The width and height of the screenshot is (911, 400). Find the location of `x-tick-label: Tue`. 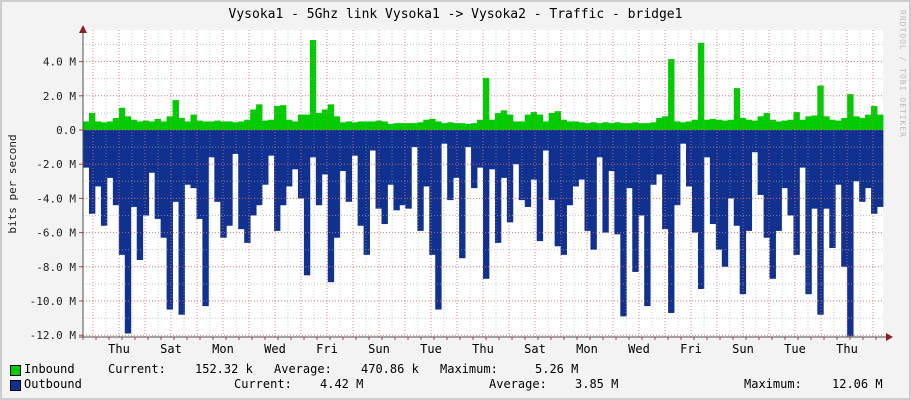

x-tick-label: Tue is located at coordinates (431, 349).